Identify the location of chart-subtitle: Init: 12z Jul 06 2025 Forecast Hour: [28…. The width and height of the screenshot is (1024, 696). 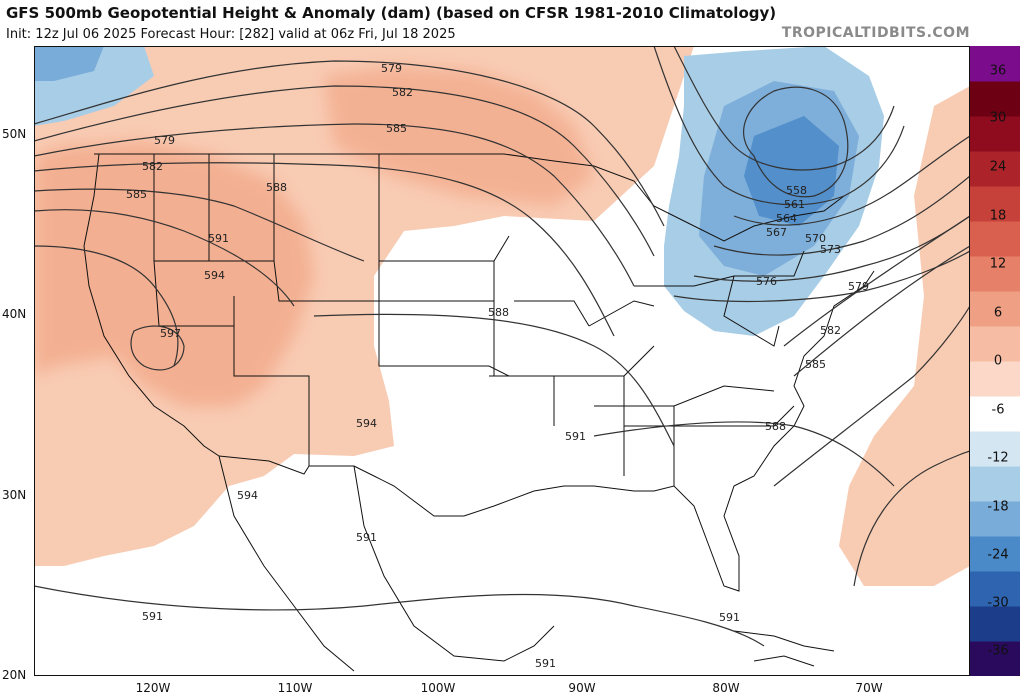
(231, 34).